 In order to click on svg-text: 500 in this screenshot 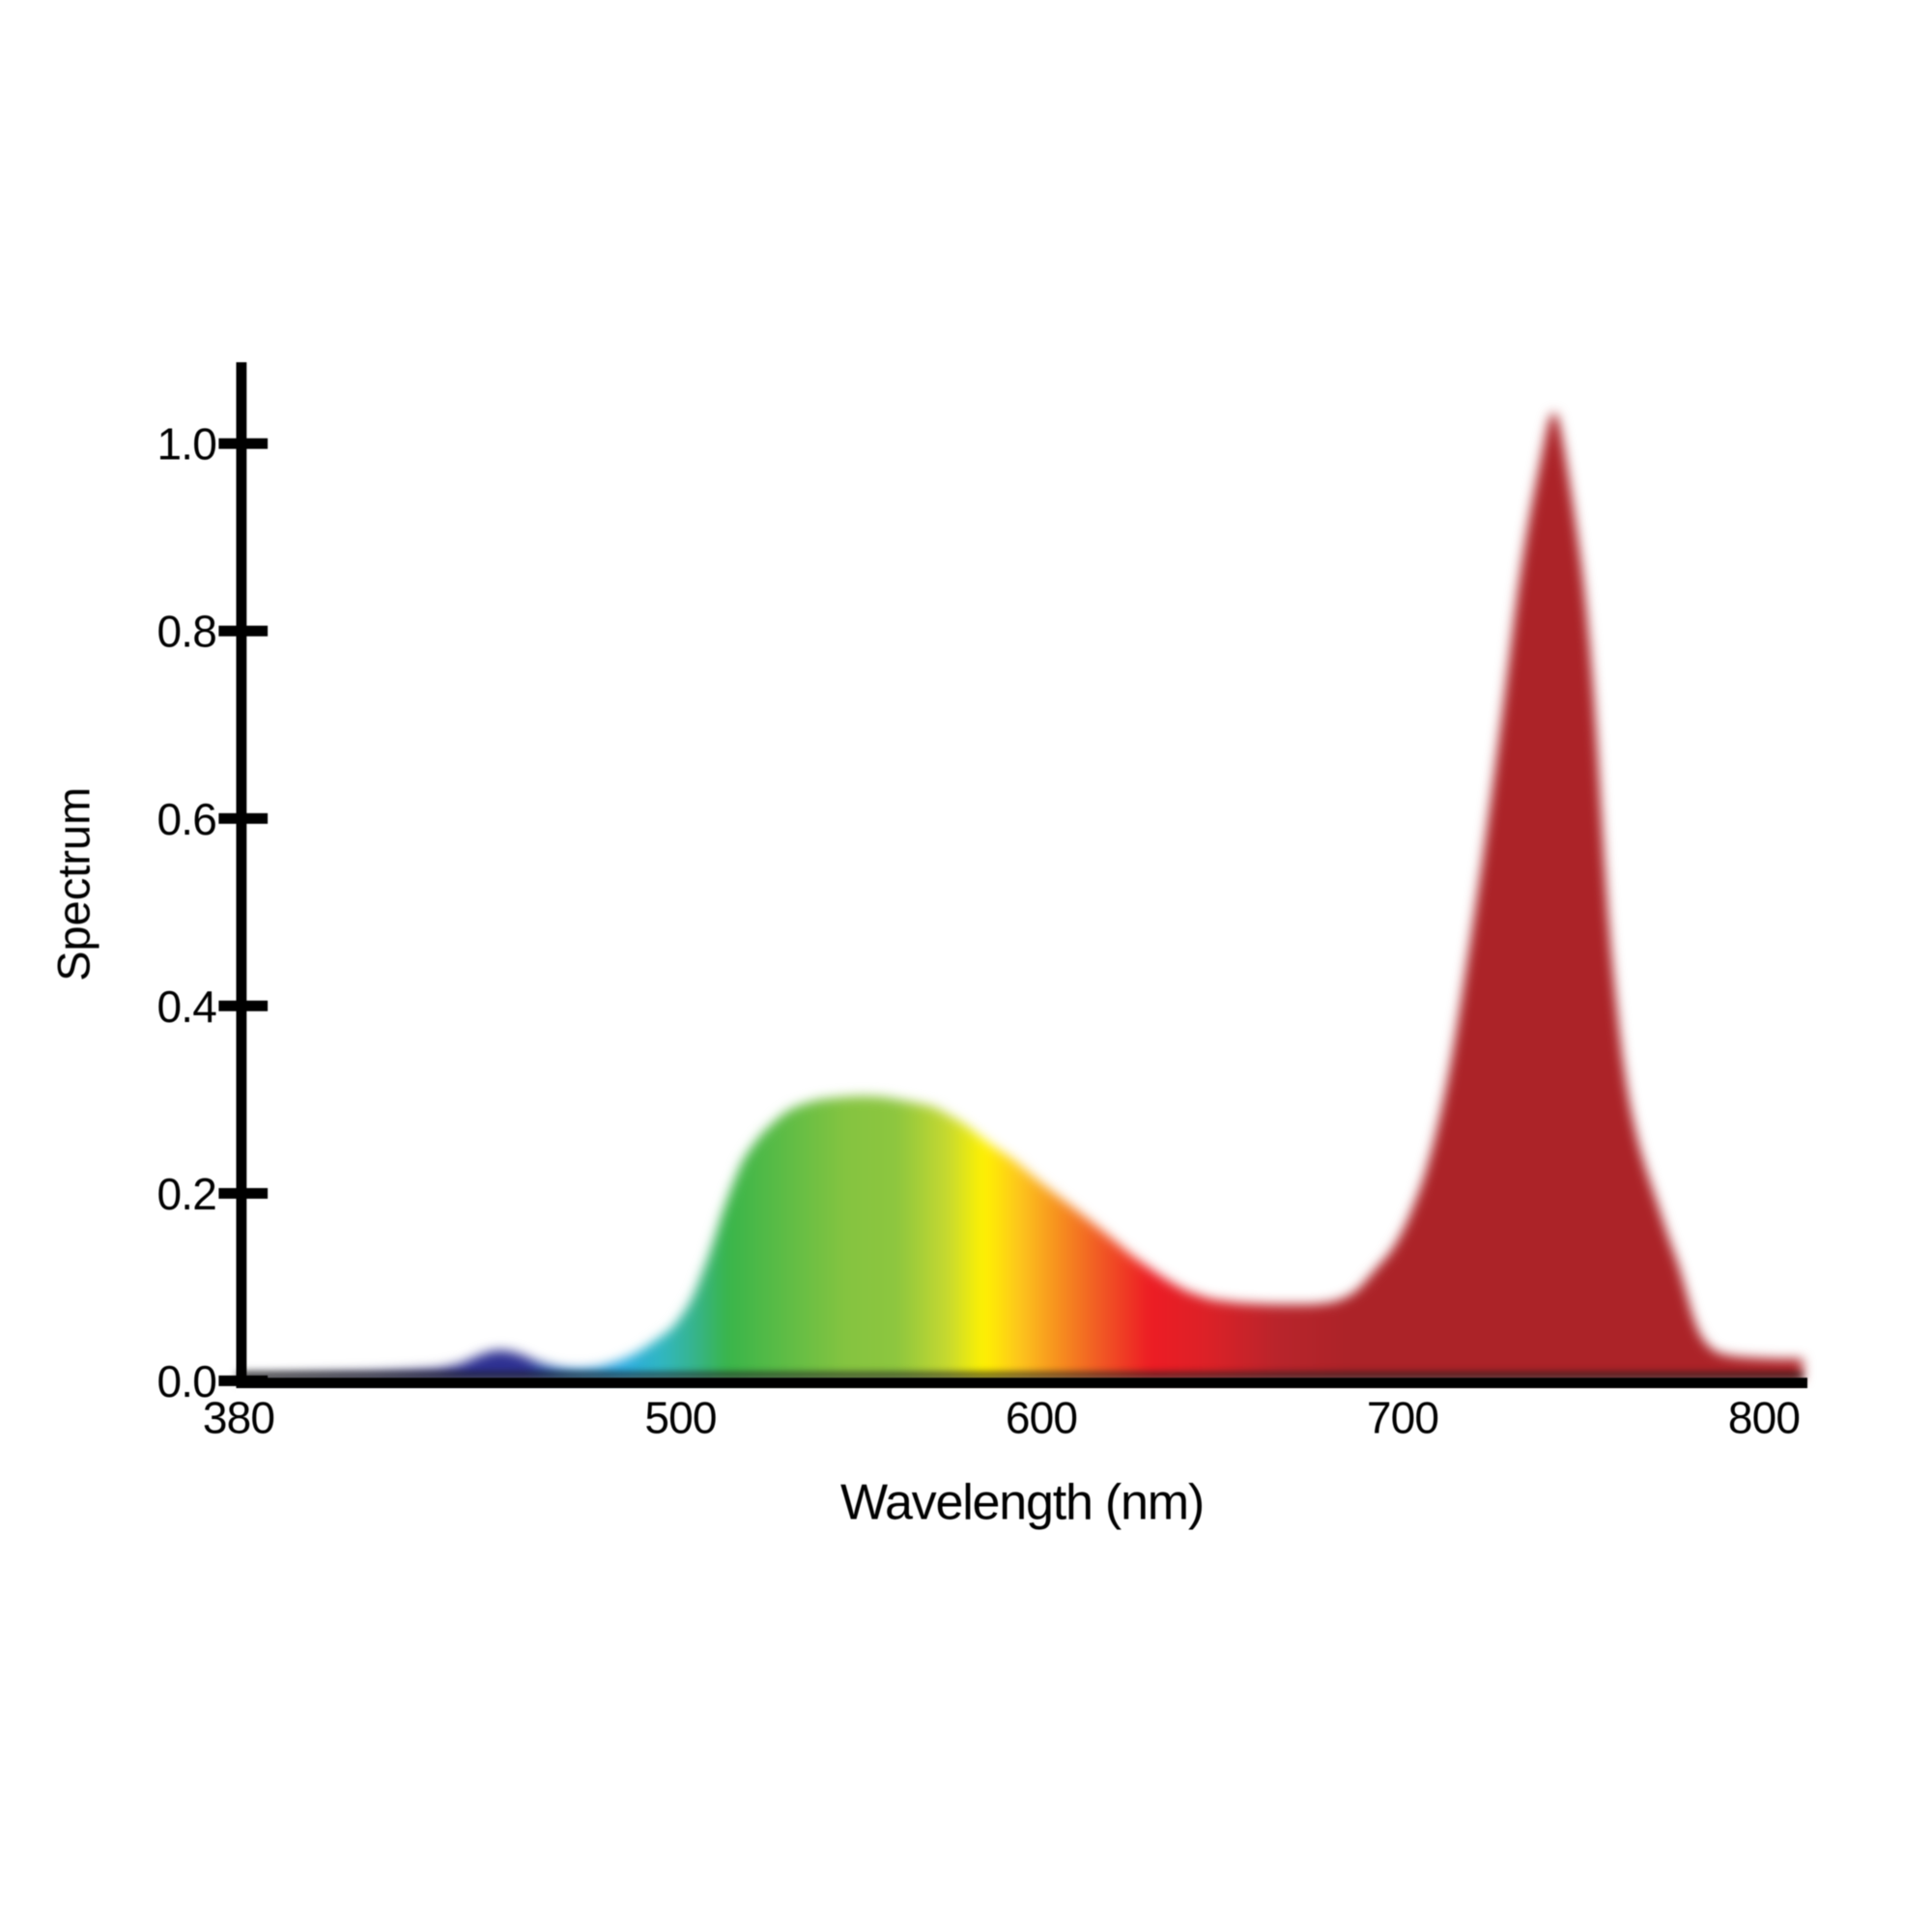, I will do `click(680, 1418)`.